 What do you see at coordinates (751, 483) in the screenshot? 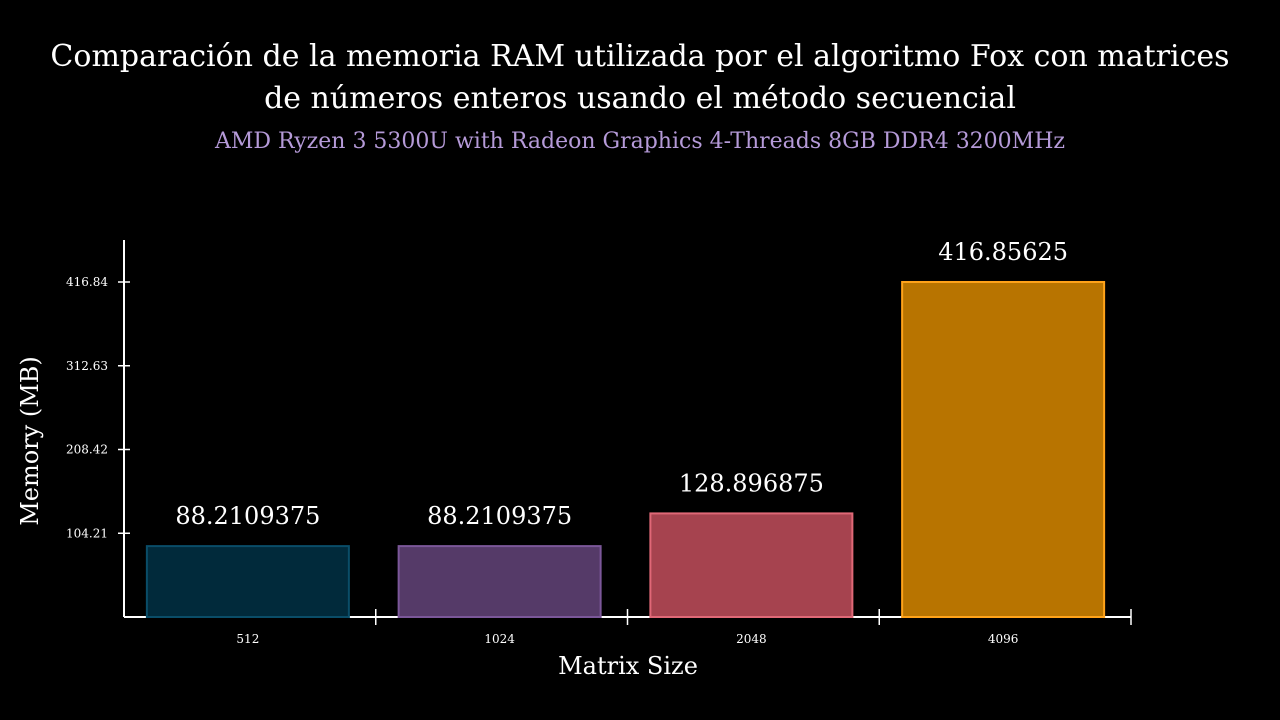
I see `bar-value-label: 128.896875` at bounding box center [751, 483].